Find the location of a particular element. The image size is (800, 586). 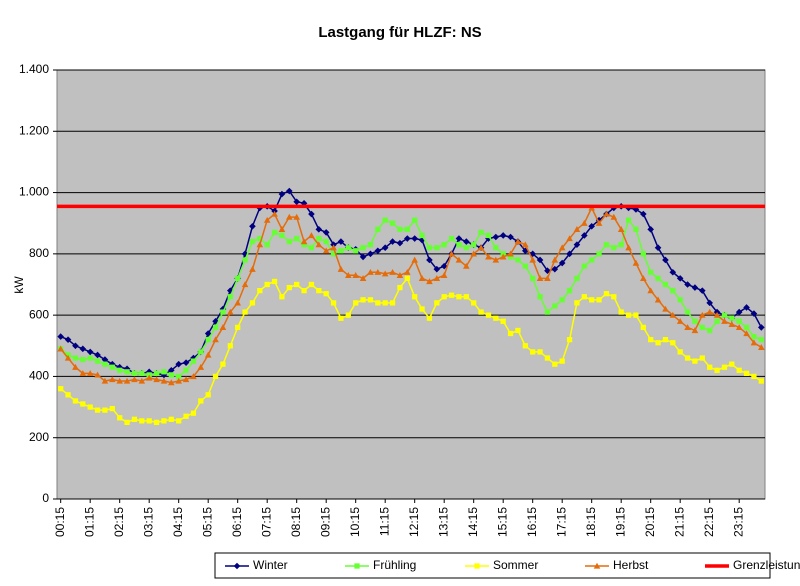

x-tick-label: 20:15 is located at coordinates (650, 522).